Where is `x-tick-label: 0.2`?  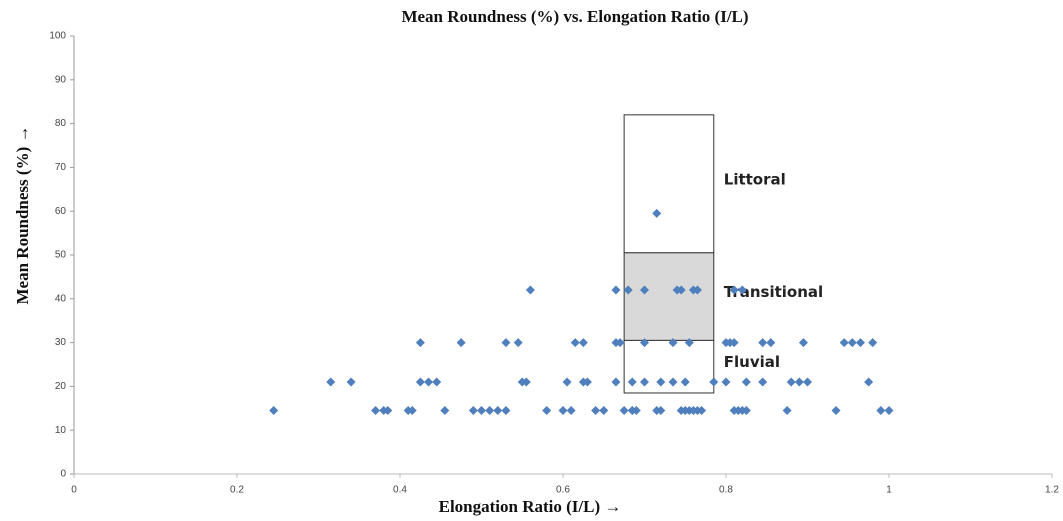
x-tick-label: 0.2 is located at coordinates (237, 490).